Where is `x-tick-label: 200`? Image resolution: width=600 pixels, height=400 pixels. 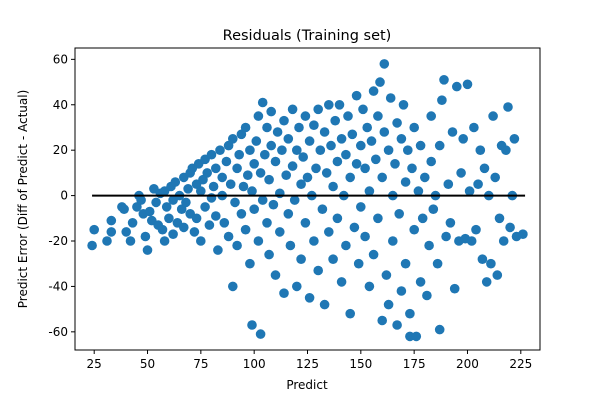 x-tick-label: 200 is located at coordinates (467, 364).